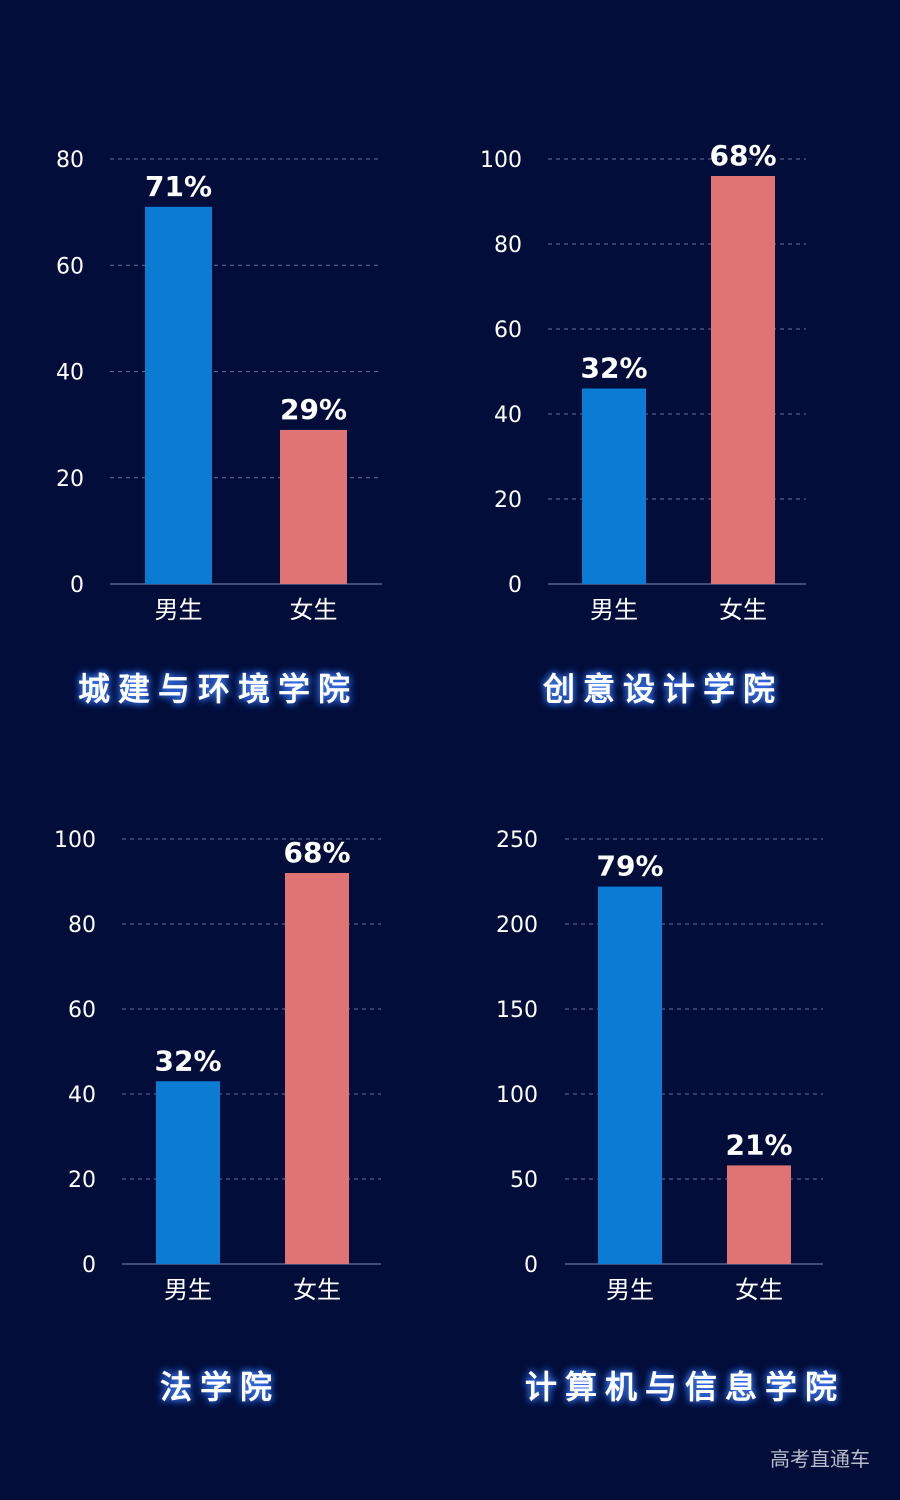 This screenshot has height=1500, width=900. Describe the element at coordinates (220, 1387) in the screenshot. I see `chart-title: 法学院` at that location.